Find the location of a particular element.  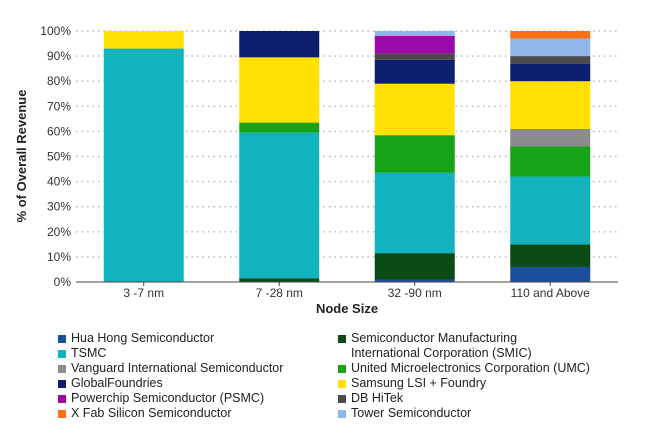

y-tick-label: 90% is located at coordinates (59, 56).